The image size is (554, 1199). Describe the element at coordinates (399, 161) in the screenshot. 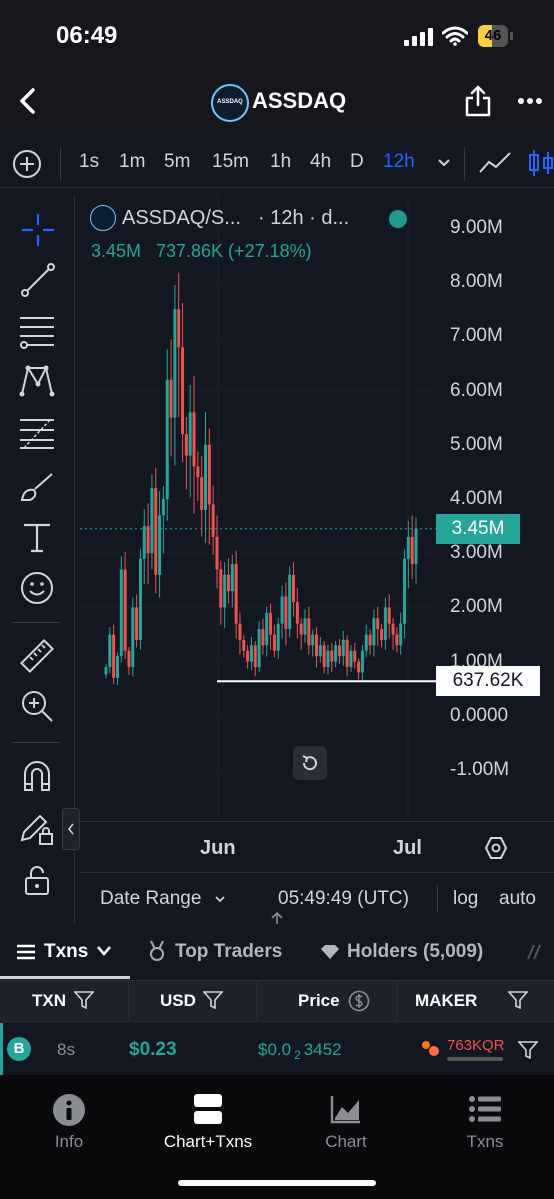

I see `tf-12h: 12h` at that location.